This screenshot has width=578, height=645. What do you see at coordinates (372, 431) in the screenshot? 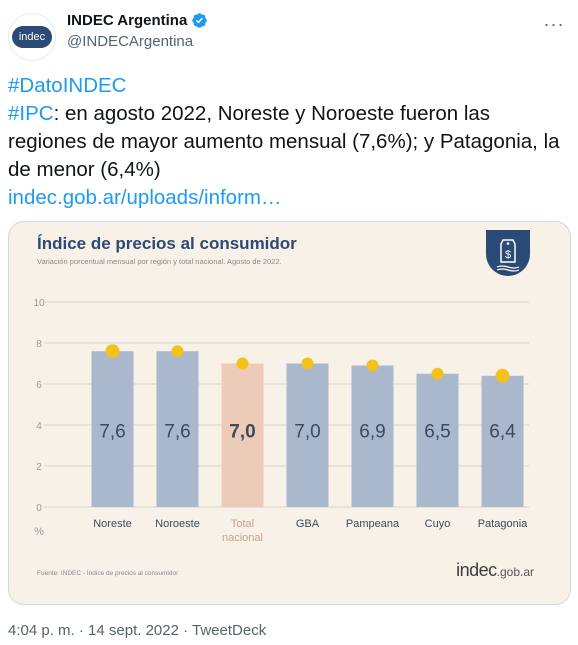
I see `data-label: 6,9` at bounding box center [372, 431].